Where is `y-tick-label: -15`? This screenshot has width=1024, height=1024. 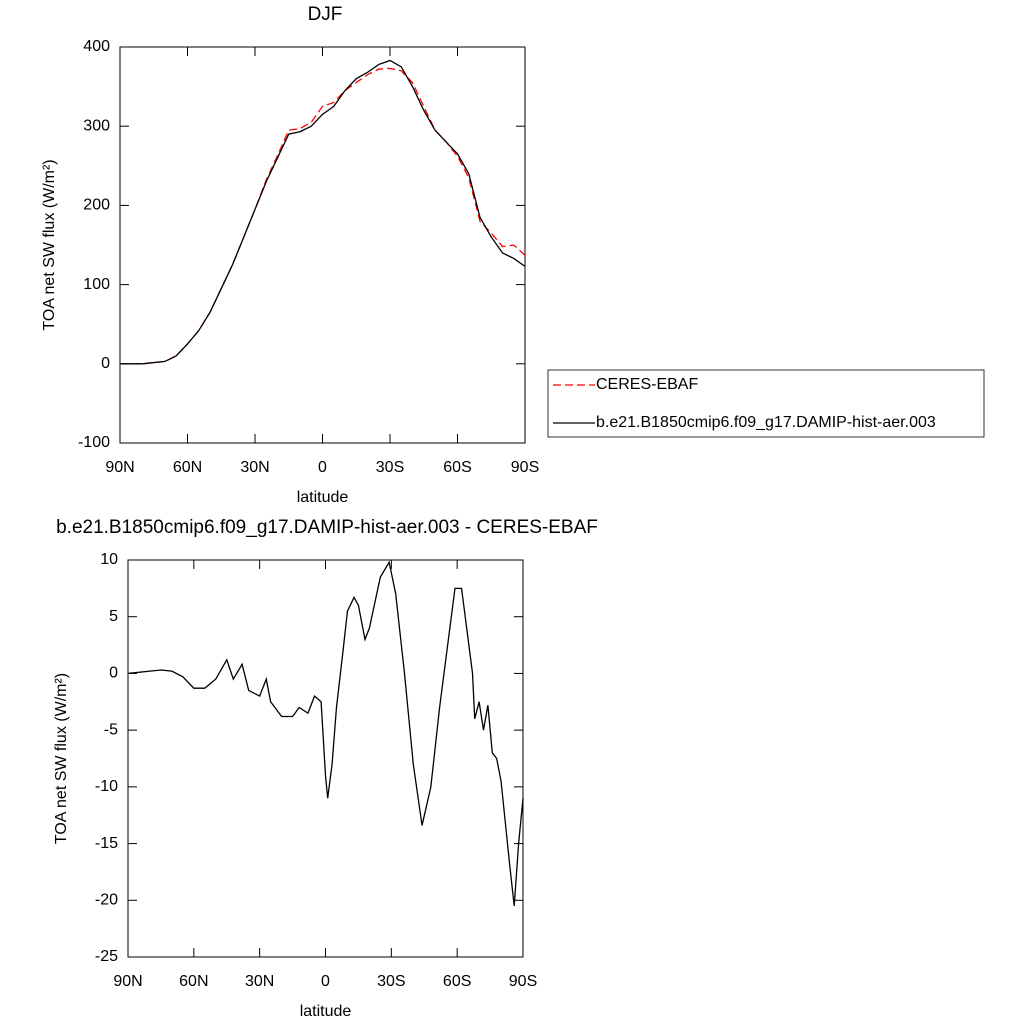 y-tick-label: -15 is located at coordinates (106, 843).